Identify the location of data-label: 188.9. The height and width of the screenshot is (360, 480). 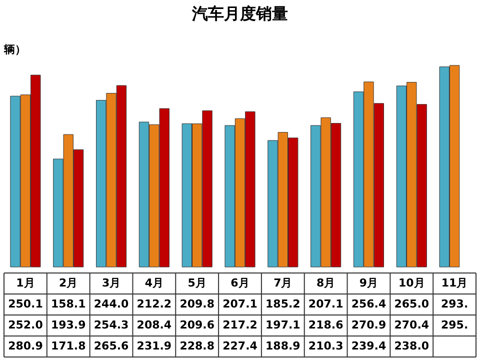
(283, 346).